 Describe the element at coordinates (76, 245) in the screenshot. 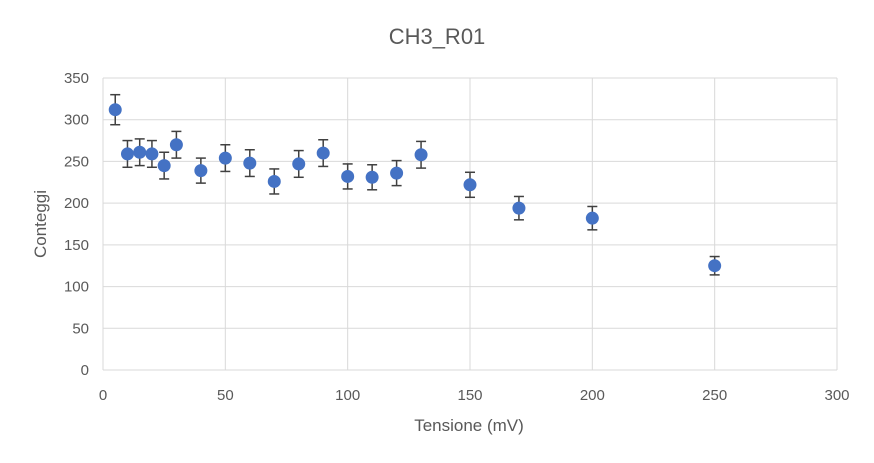

I see `y-tick-label: 150` at that location.